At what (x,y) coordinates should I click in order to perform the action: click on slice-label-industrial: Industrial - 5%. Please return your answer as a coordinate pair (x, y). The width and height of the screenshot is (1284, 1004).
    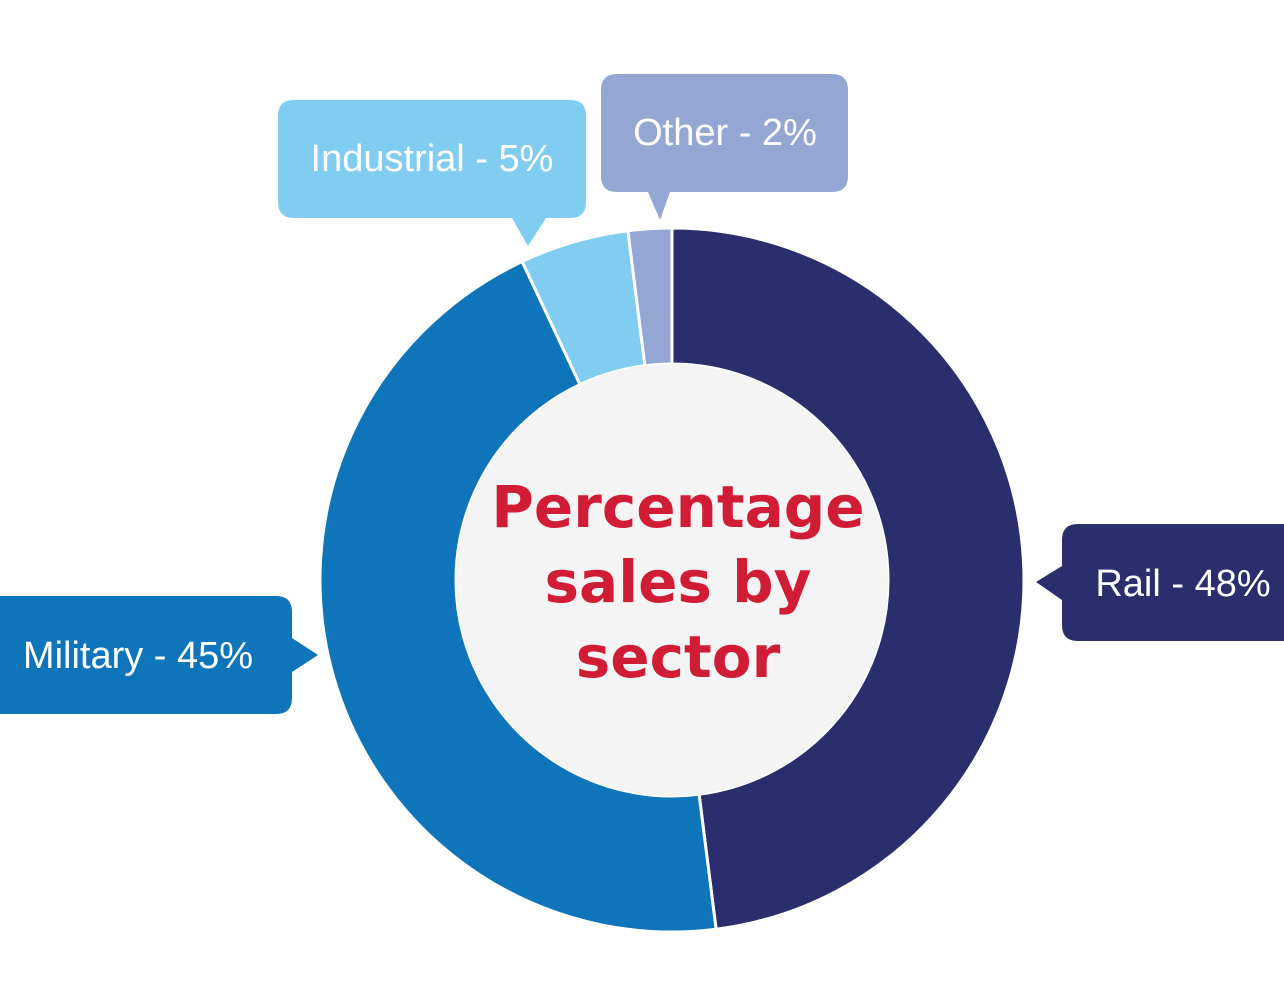
    Looking at the image, I should click on (432, 159).